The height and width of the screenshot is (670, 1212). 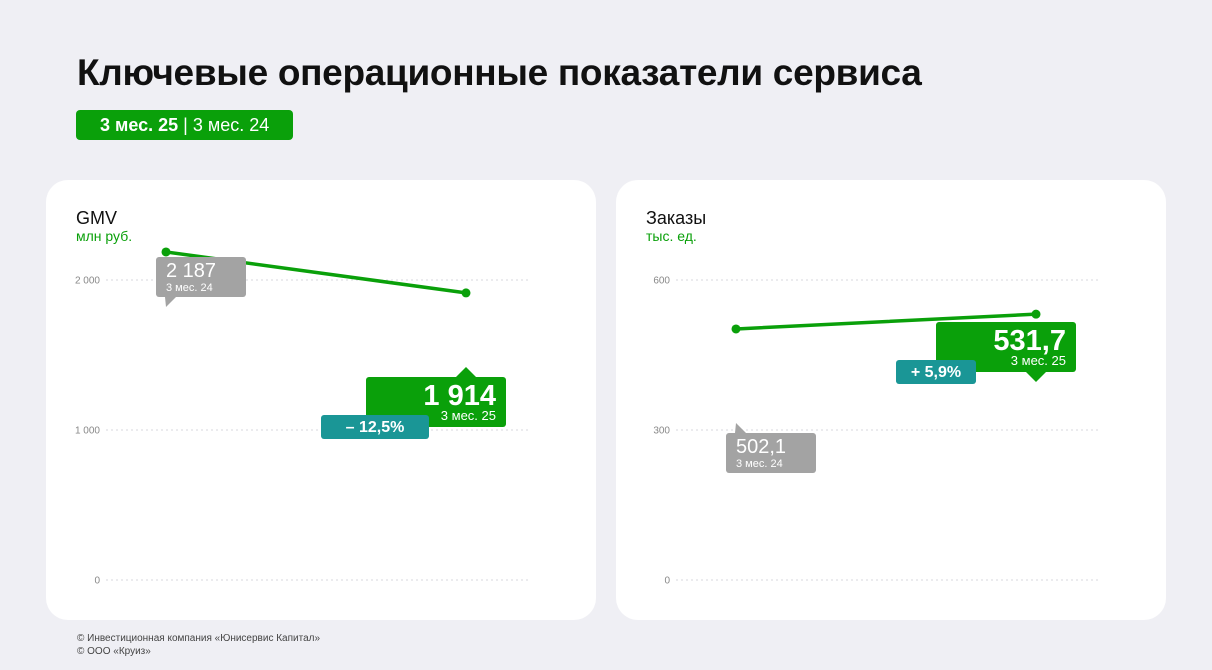 I want to click on period-badge: 3 мес. 25 | 3 мес. 24, so click(x=185, y=125).